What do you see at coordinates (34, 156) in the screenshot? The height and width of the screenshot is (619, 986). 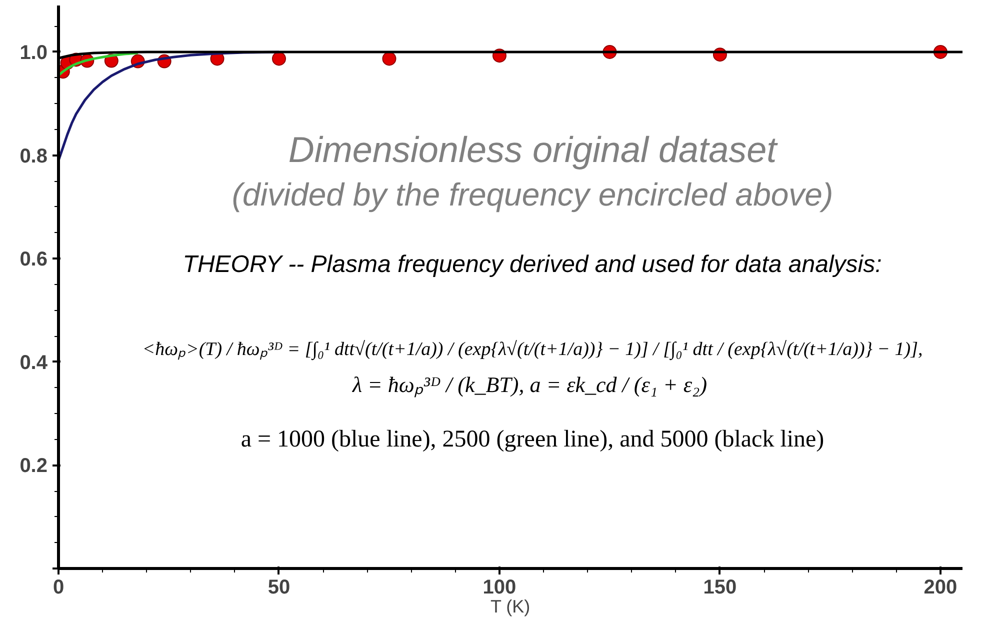 I see `y-tick-label: 0.8` at bounding box center [34, 156].